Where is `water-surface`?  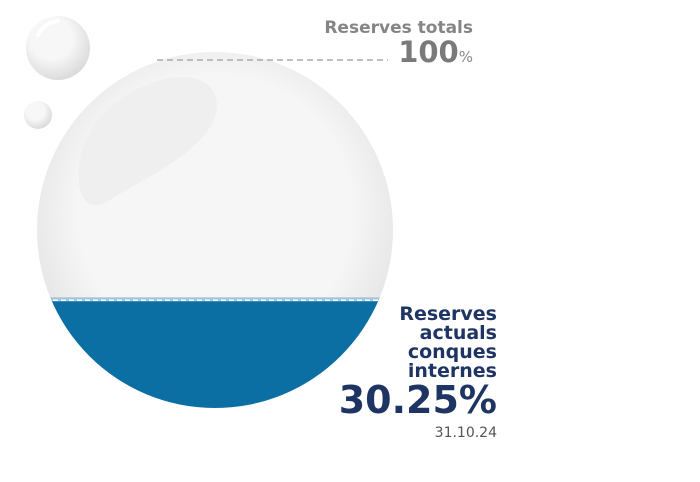 water-surface is located at coordinates (215, 299).